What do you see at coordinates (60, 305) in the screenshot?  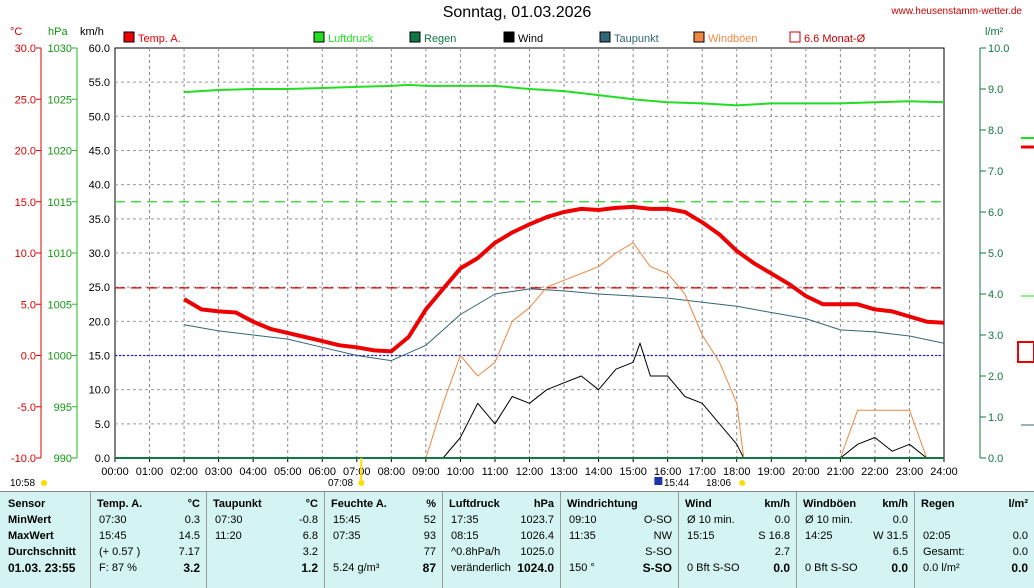 I see `hpa-tick-label: 1005` at bounding box center [60, 305].